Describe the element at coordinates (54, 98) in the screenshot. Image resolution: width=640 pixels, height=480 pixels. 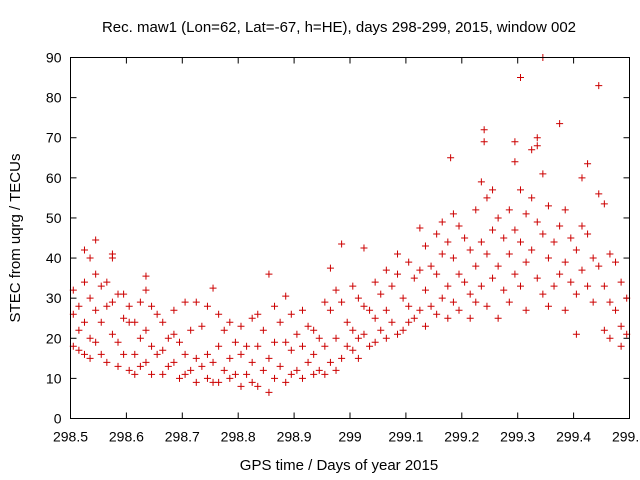
I see `y-tick-label: 80` at that location.